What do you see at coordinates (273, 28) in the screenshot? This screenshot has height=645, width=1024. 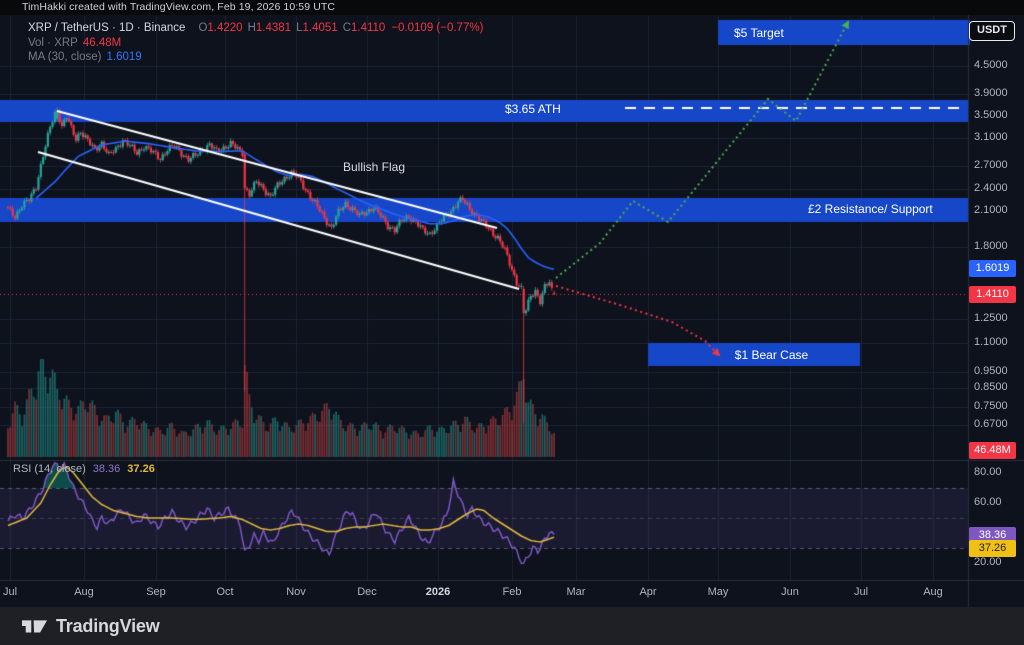 I see `high-value: 1.4381` at bounding box center [273, 28].